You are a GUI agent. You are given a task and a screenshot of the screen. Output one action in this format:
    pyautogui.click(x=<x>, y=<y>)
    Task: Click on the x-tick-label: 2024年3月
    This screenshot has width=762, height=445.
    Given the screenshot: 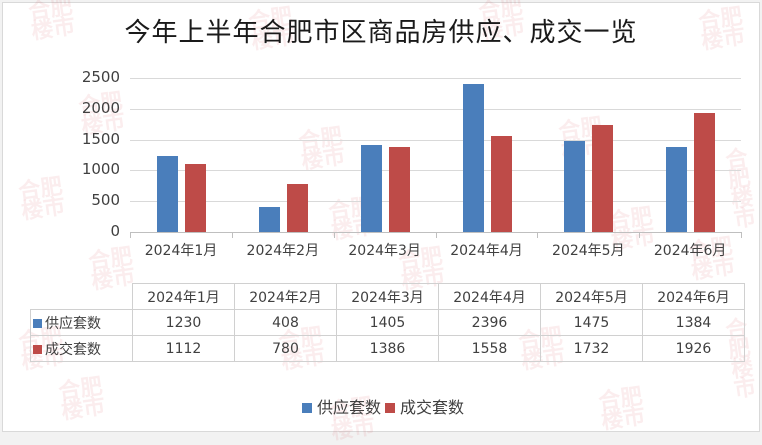 What is the action you would take?
    pyautogui.click(x=384, y=251)
    